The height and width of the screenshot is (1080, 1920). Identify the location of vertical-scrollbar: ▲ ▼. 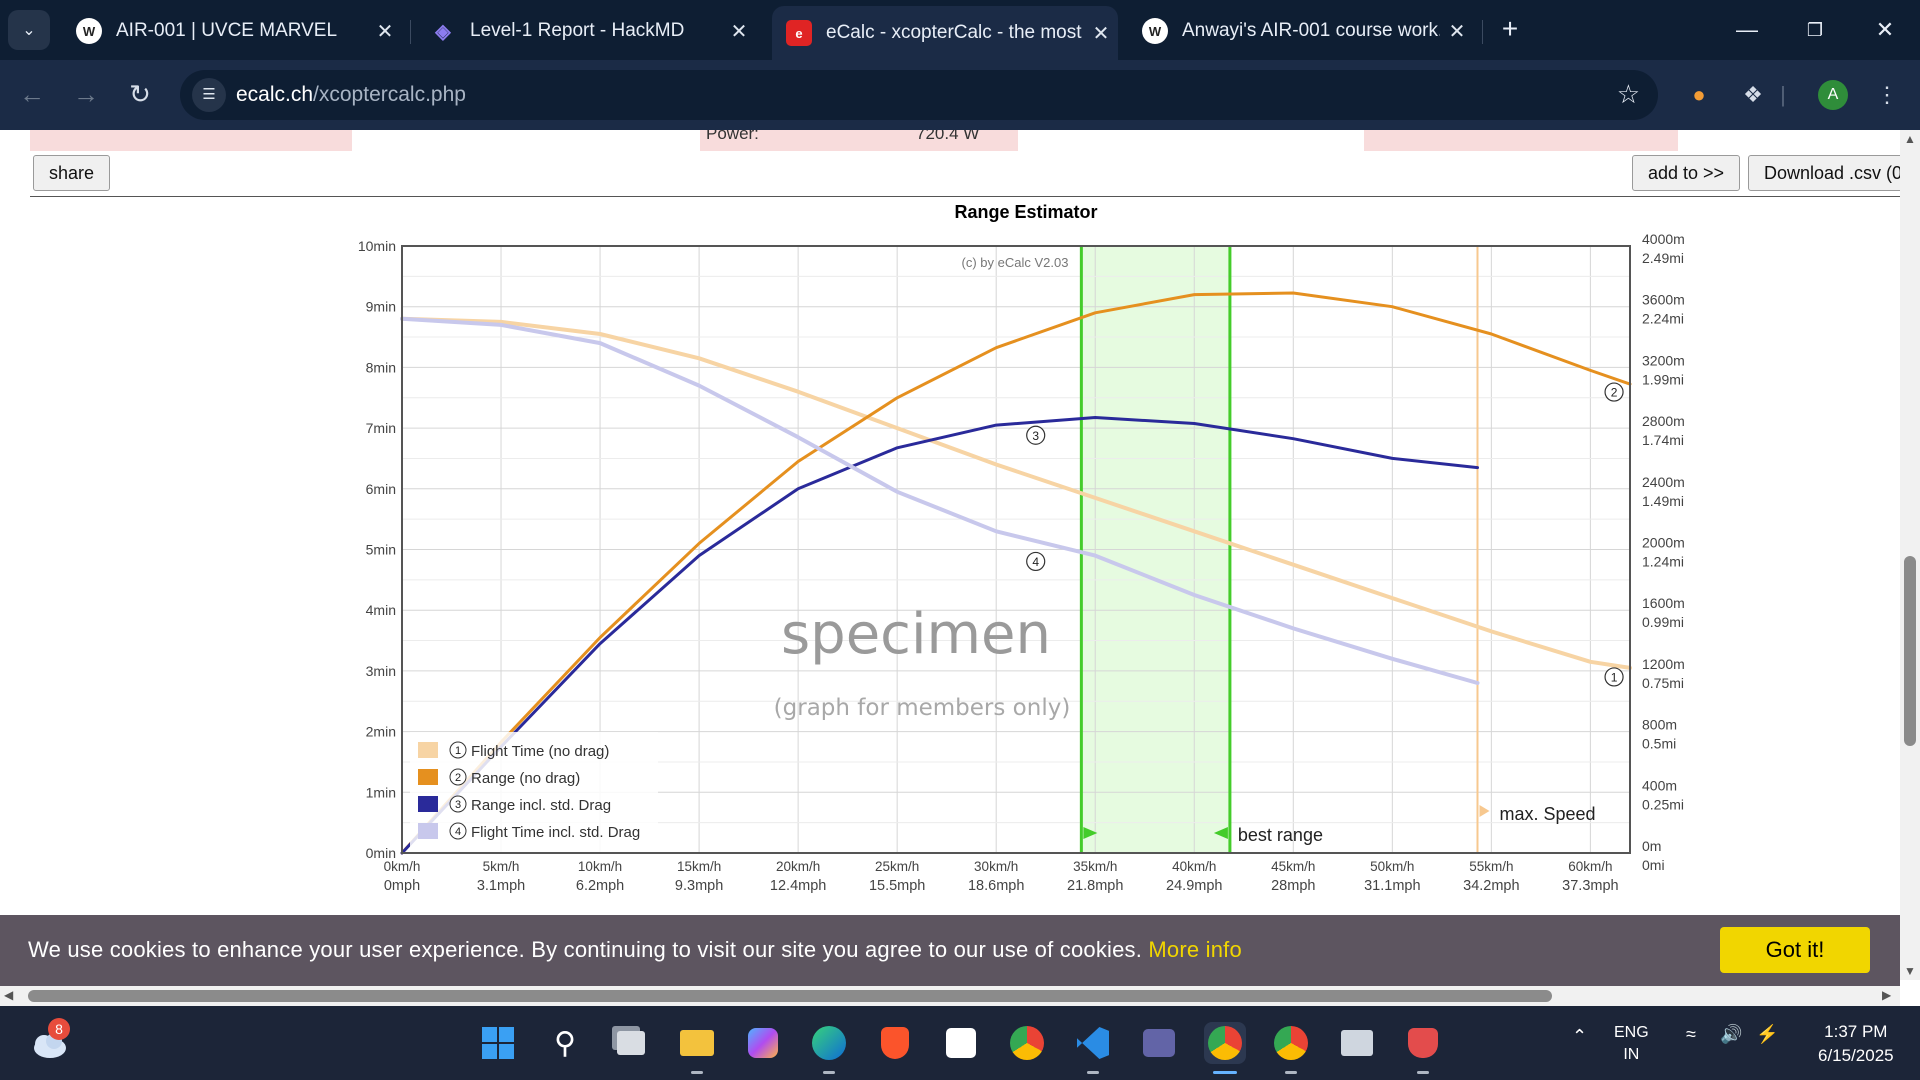
(1910, 555).